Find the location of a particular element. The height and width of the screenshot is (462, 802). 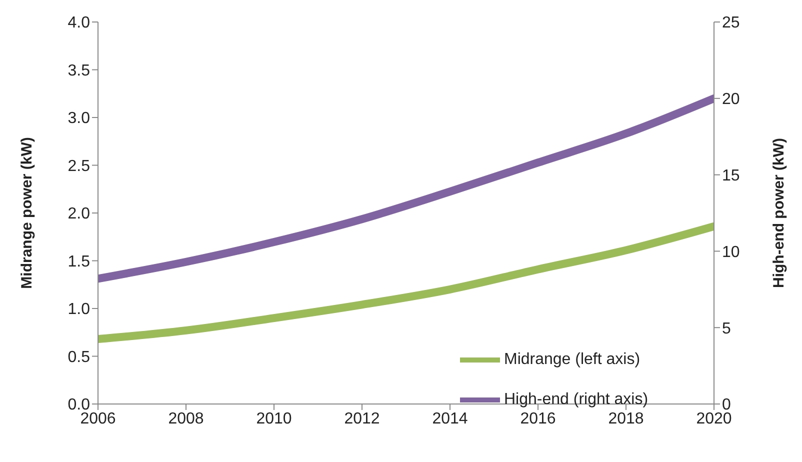

y-tick-label: 0.5 is located at coordinates (79, 357).